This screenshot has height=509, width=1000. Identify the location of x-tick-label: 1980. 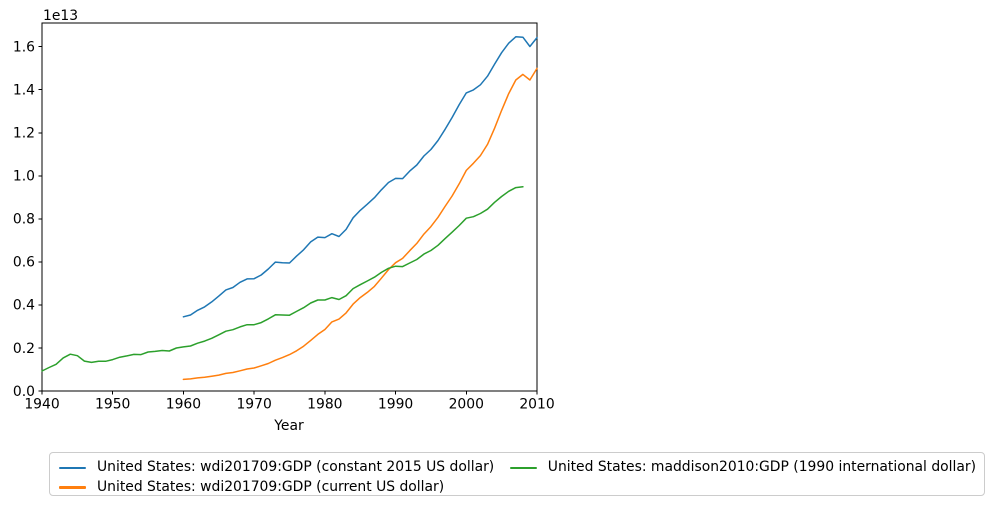
(324, 405).